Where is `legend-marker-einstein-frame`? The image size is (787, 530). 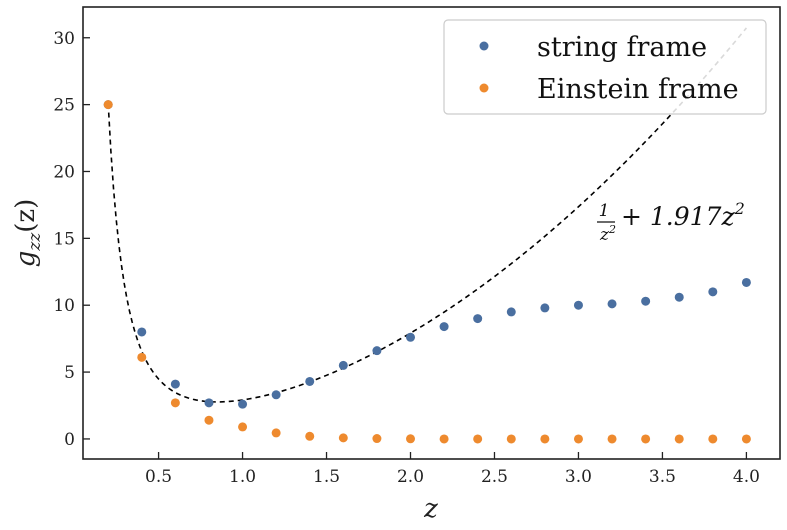 legend-marker-einstein-frame is located at coordinates (484, 88).